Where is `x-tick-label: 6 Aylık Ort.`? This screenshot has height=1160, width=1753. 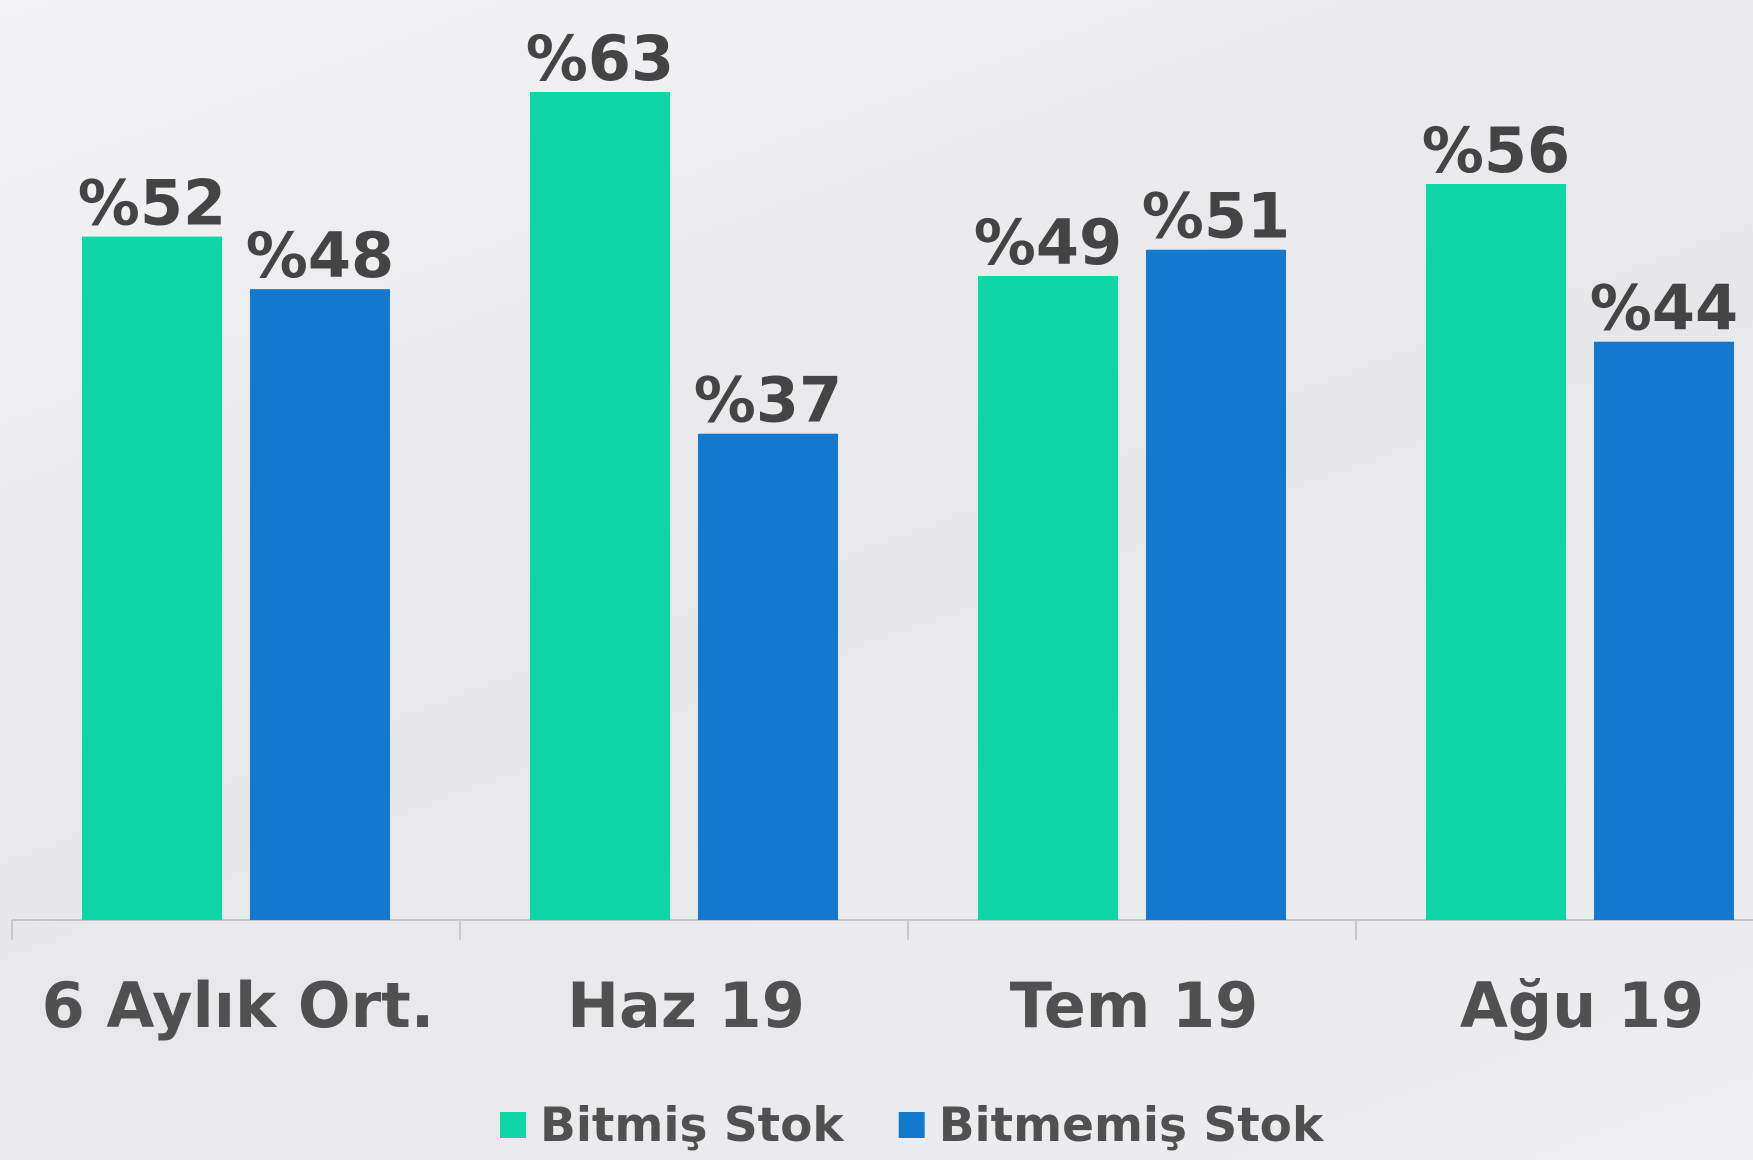
x-tick-label: 6 Aylık Ort. is located at coordinates (238, 1005).